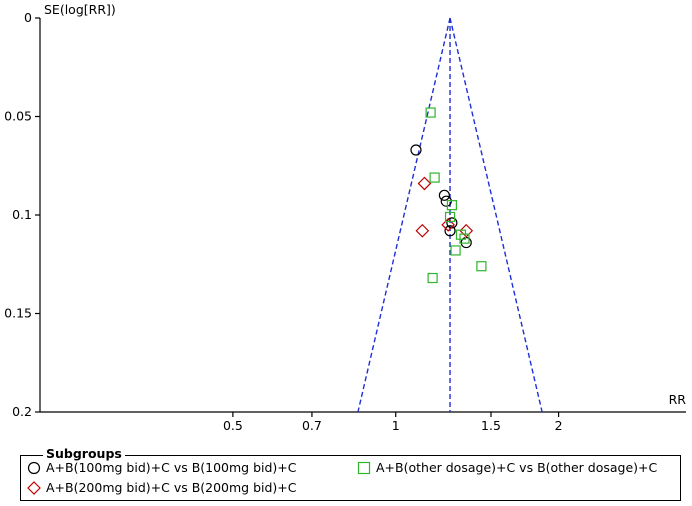 Image resolution: width=692 pixels, height=506 pixels. I want to click on legend-item-other-dosage: A+B(other dosage)+C vs B(other dosage)+C, so click(507, 467).